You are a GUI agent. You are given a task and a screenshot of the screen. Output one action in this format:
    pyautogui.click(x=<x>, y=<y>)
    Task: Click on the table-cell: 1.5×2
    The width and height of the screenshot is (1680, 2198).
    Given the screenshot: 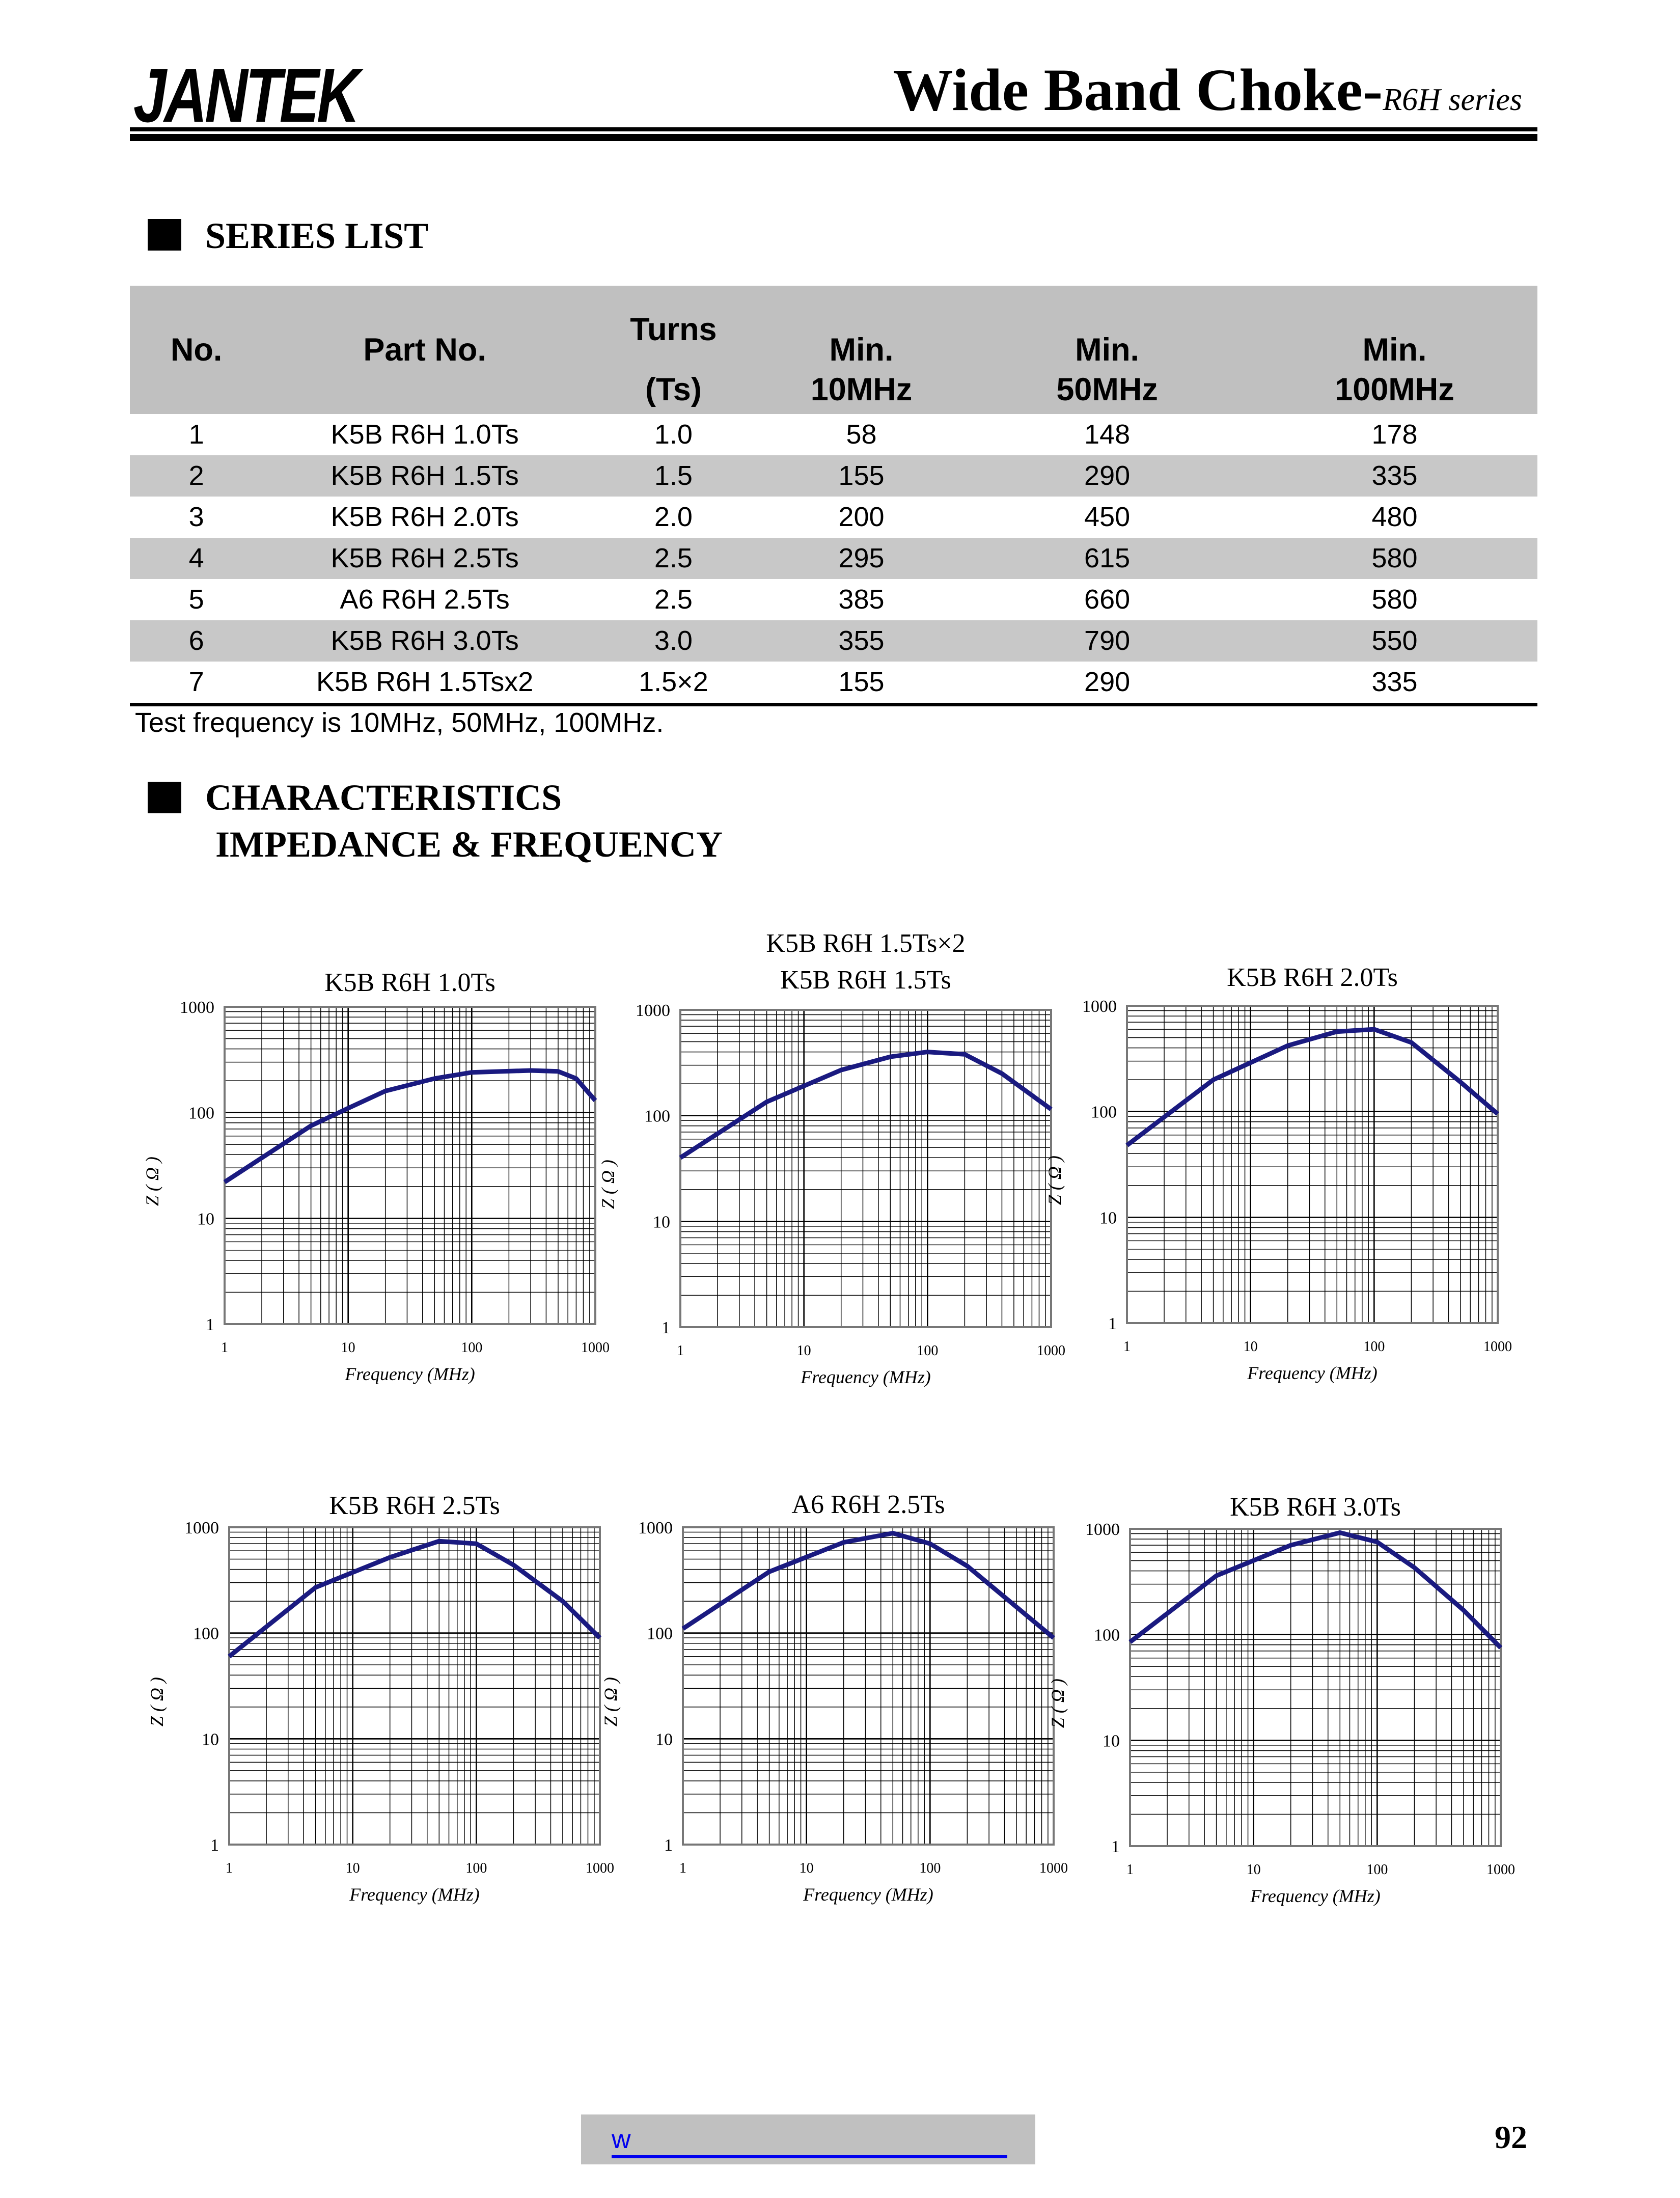 What is the action you would take?
    pyautogui.click(x=673, y=684)
    